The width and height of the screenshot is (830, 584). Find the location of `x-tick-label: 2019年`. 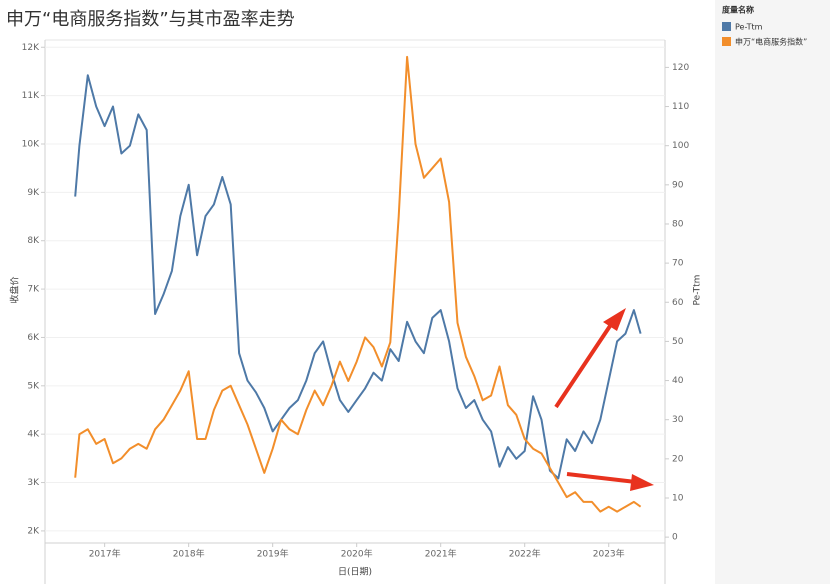

x-tick-label: 2019年 is located at coordinates (273, 554).